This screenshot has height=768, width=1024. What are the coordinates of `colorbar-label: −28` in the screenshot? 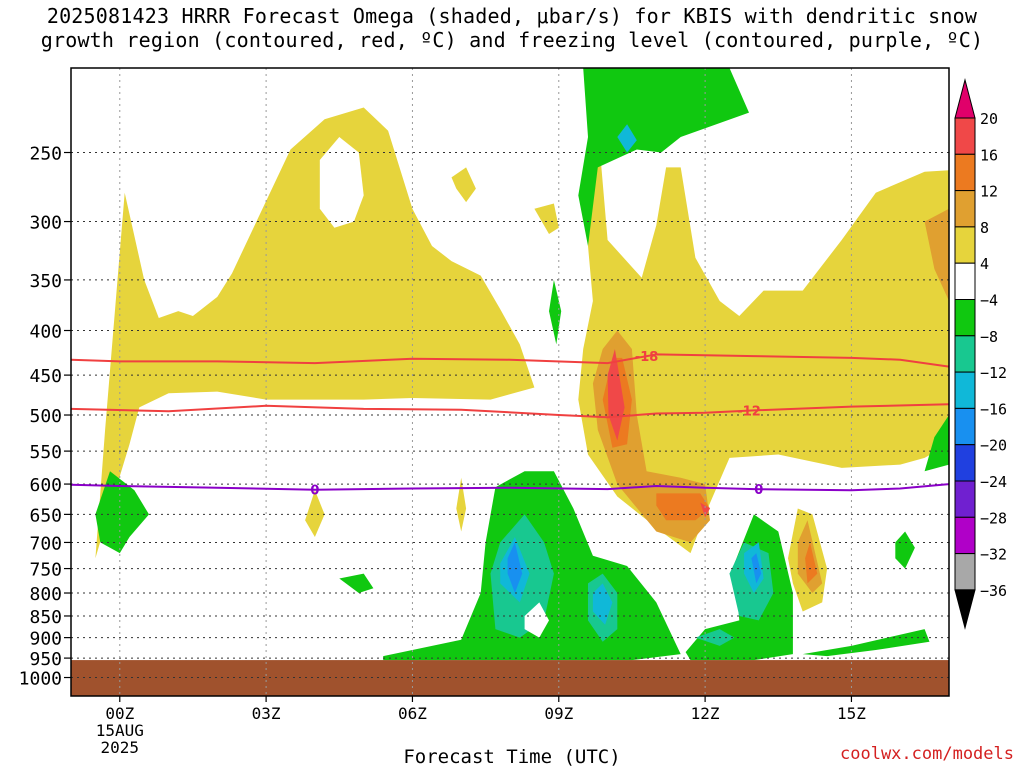 It's located at (993, 518).